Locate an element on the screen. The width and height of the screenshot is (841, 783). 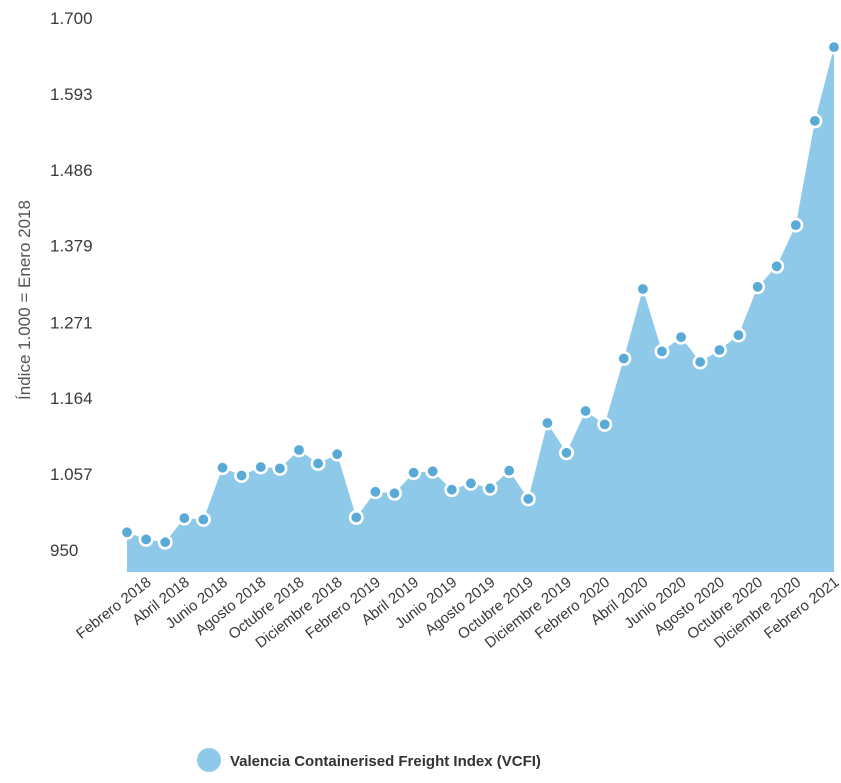
legend-swatch is located at coordinates (209, 760).